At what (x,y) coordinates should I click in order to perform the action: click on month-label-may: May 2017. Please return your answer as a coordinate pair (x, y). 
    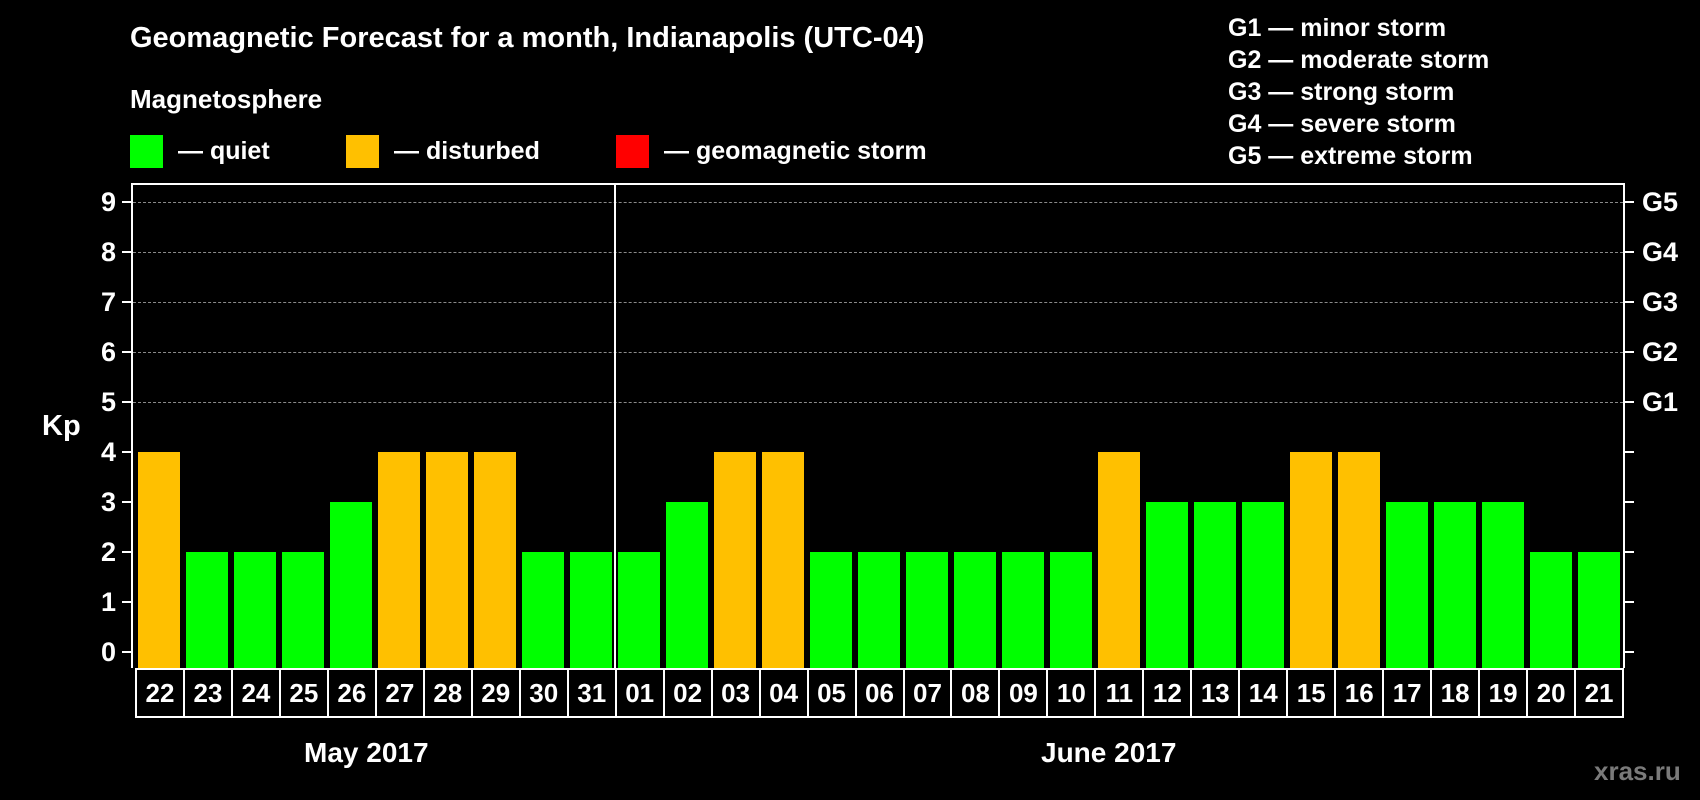
    Looking at the image, I should click on (366, 752).